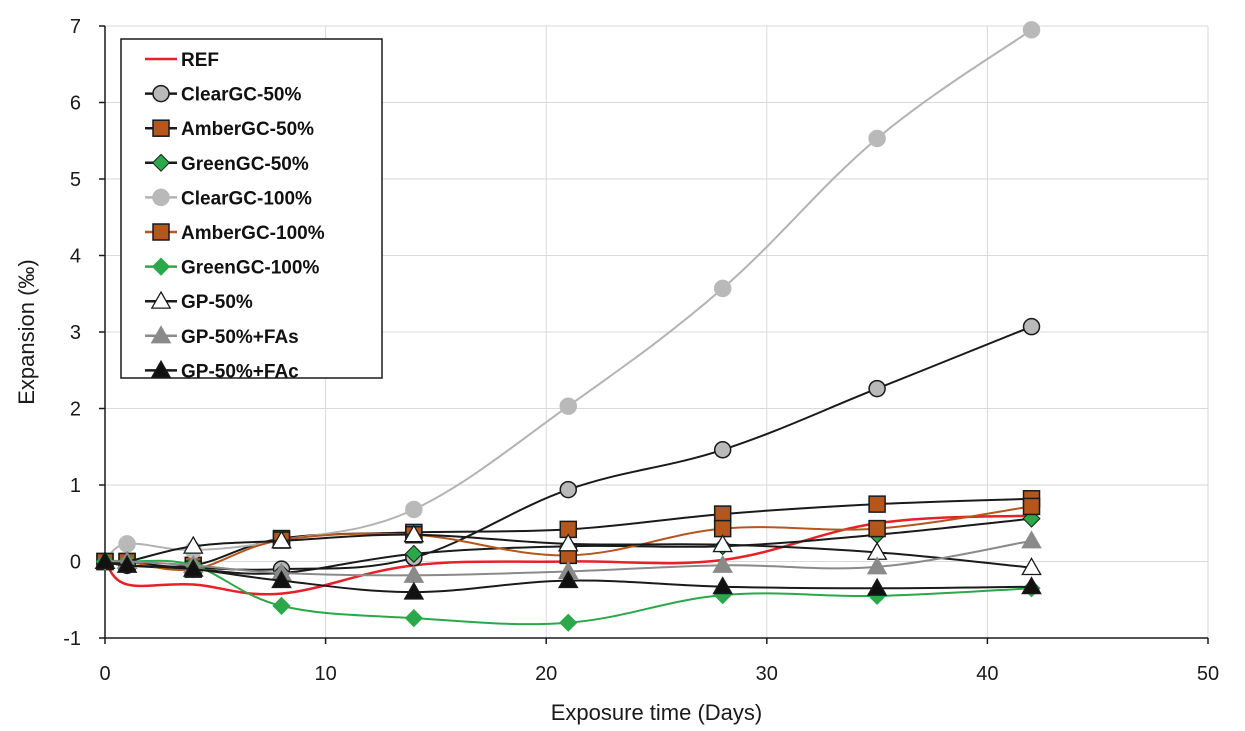  Describe the element at coordinates (75, 104) in the screenshot. I see `y-tick-label: 6` at that location.